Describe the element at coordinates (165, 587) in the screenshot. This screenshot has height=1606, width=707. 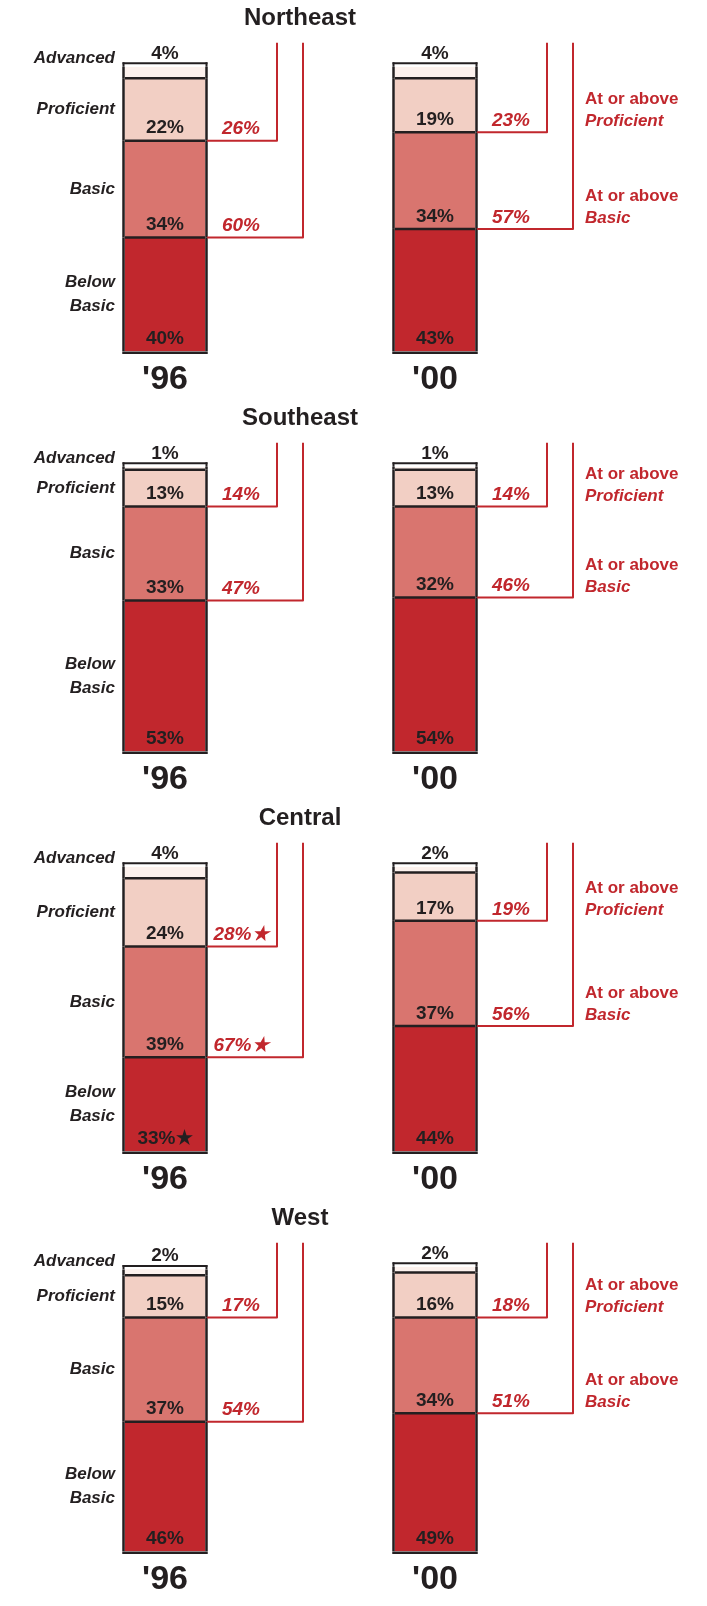
I see `data-label: 33%` at that location.